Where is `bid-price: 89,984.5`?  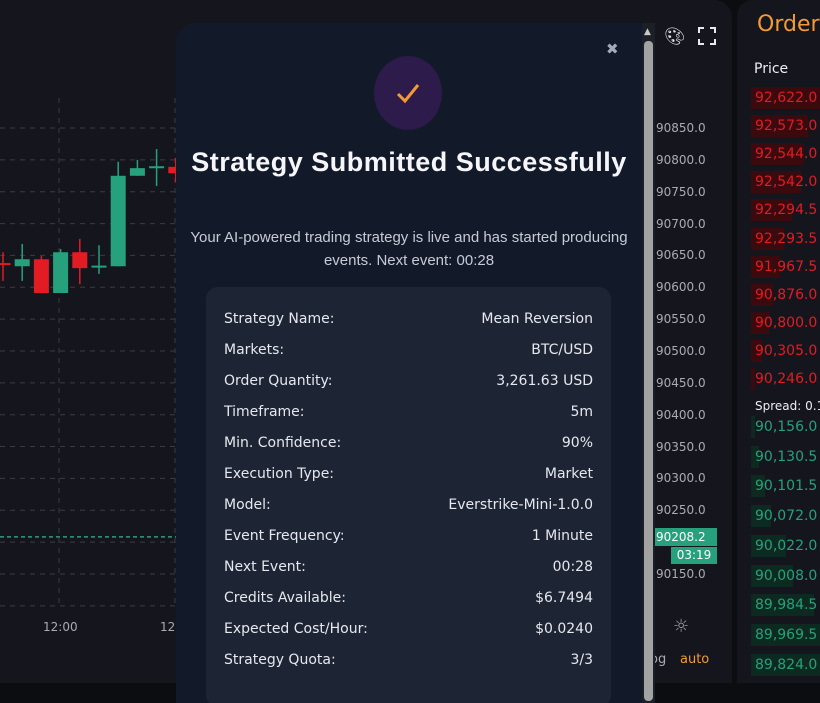
bid-price: 89,984.5 is located at coordinates (786, 605).